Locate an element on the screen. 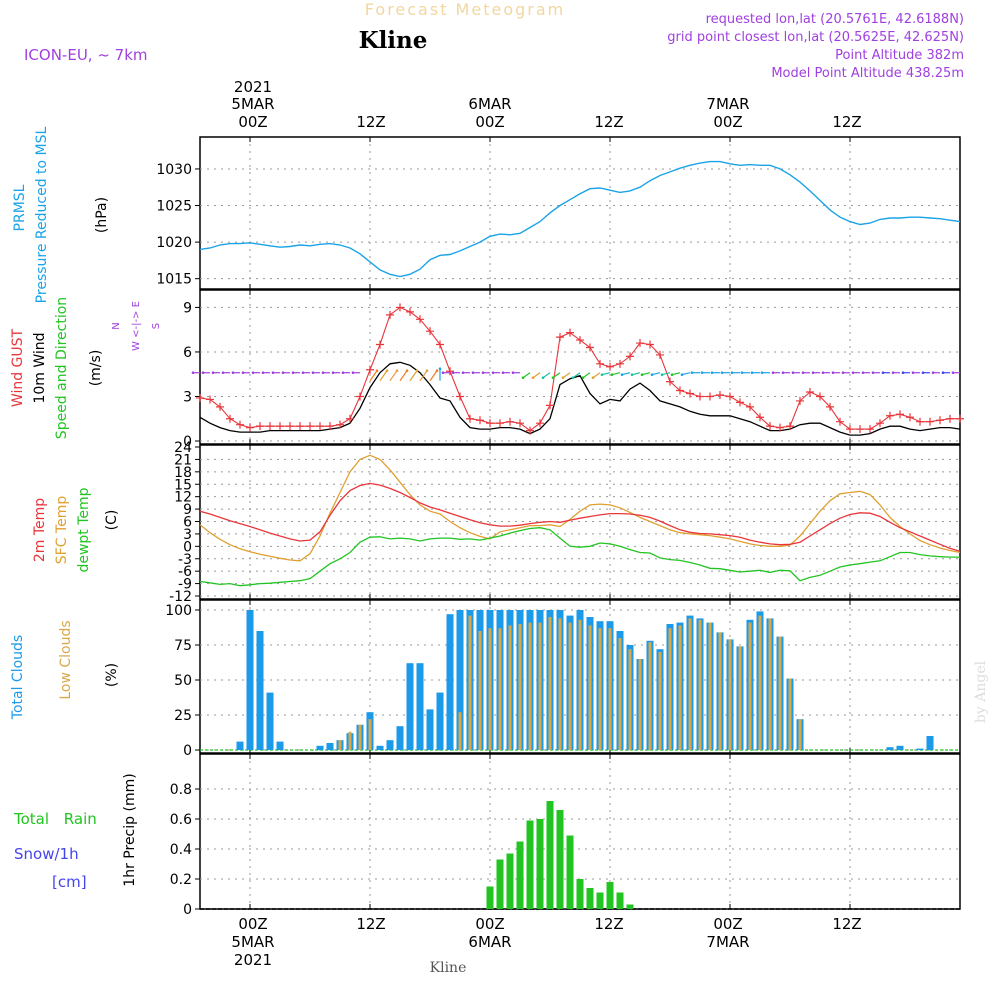 The image size is (1000, 1000). location-title: Kline is located at coordinates (393, 40).